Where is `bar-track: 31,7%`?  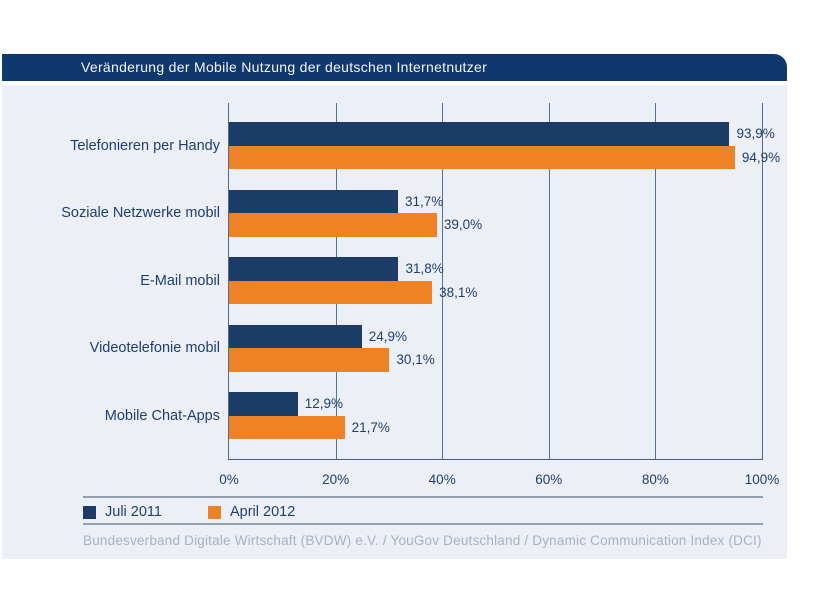 bar-track: 31,7% is located at coordinates (495, 201).